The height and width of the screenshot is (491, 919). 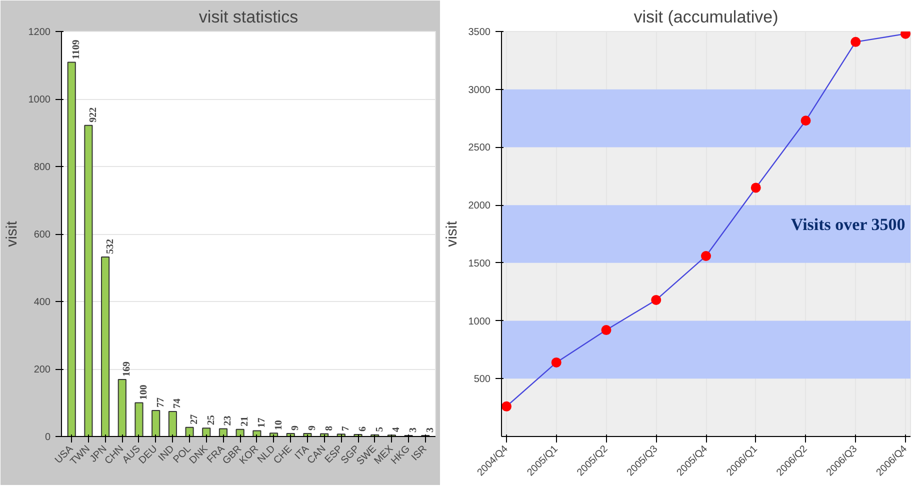 What do you see at coordinates (380, 429) in the screenshot?
I see `data-label: 5` at bounding box center [380, 429].